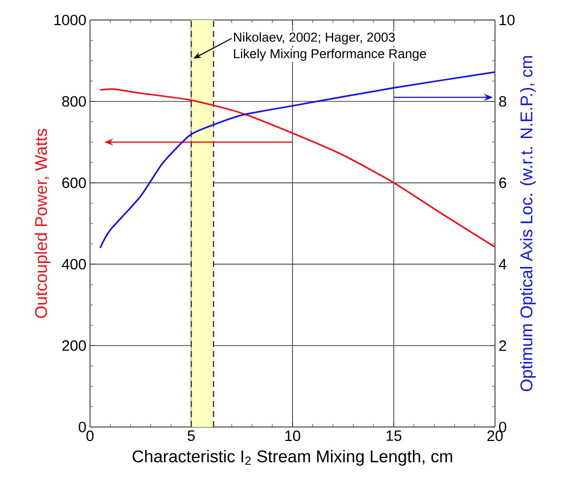 This screenshot has height=495, width=561. What do you see at coordinates (82, 427) in the screenshot?
I see `y-tick-label: 0` at bounding box center [82, 427].